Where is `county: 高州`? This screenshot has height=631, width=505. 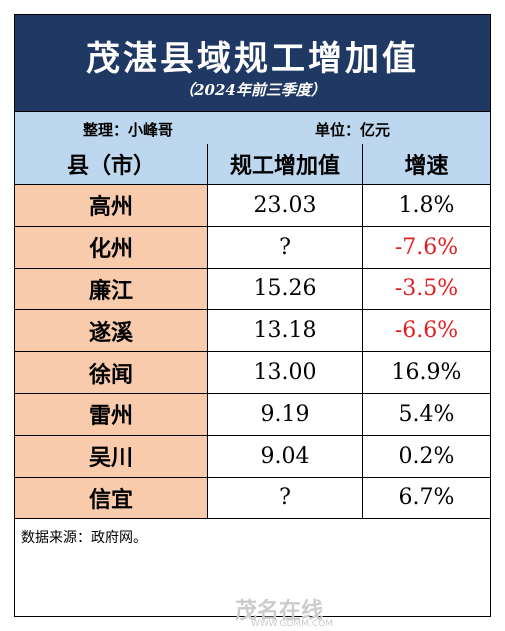
county: 高州 is located at coordinates (111, 206).